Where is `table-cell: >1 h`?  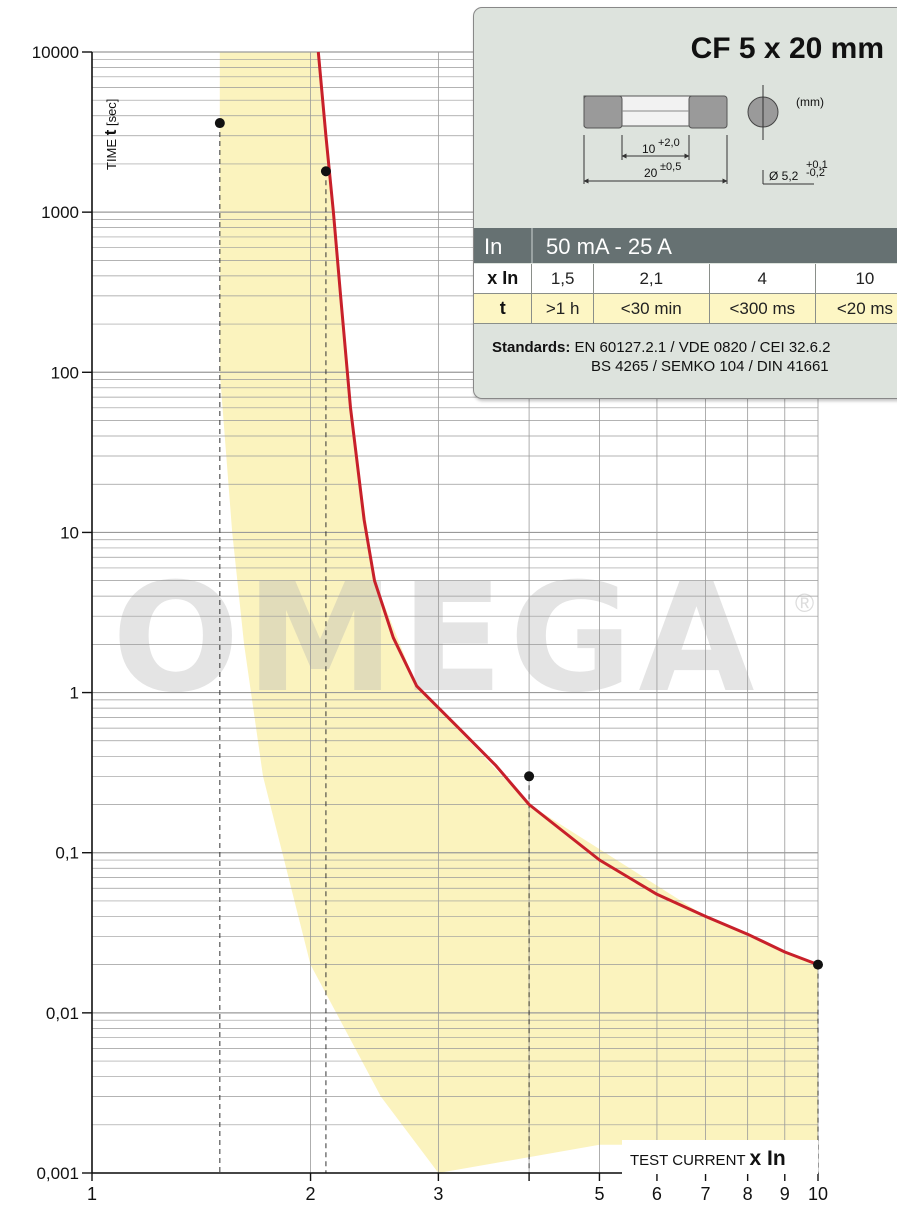
table-cell: >1 h is located at coordinates (562, 308).